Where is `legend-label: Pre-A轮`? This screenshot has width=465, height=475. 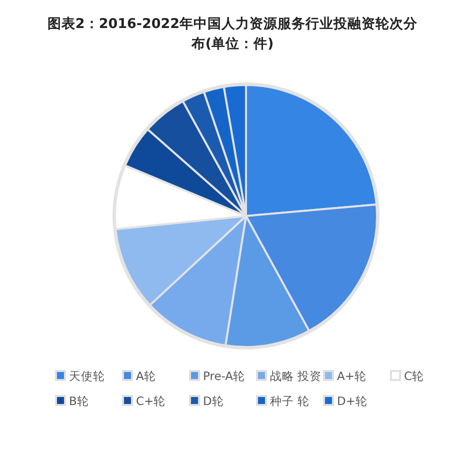
legend-label: Pre-A轮 is located at coordinates (224, 376).